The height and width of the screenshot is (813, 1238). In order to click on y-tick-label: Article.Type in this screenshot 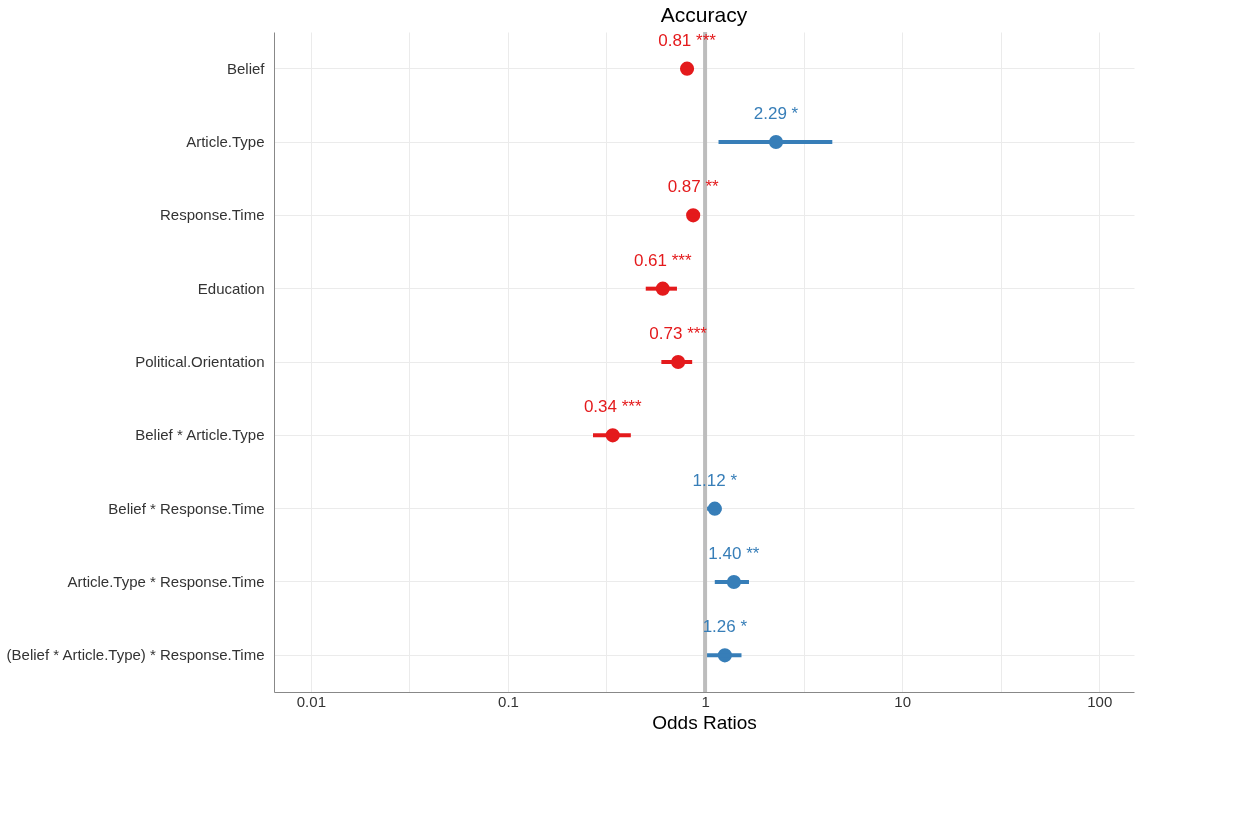, I will do `click(225, 141)`.